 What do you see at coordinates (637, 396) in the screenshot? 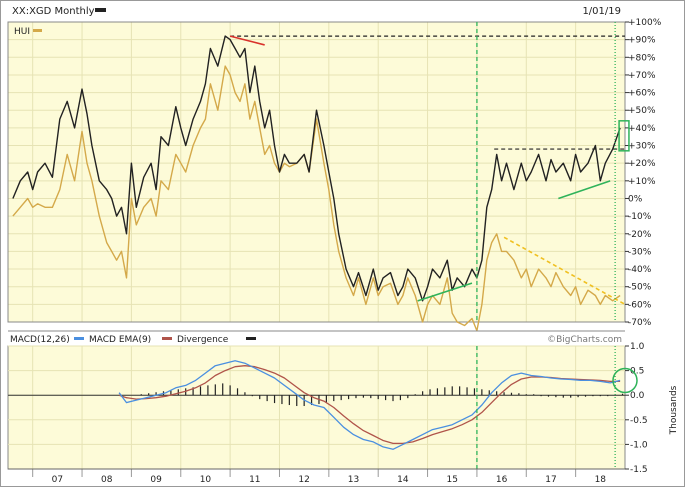
I see `macd-y-tick-label: 0.0` at bounding box center [637, 396].